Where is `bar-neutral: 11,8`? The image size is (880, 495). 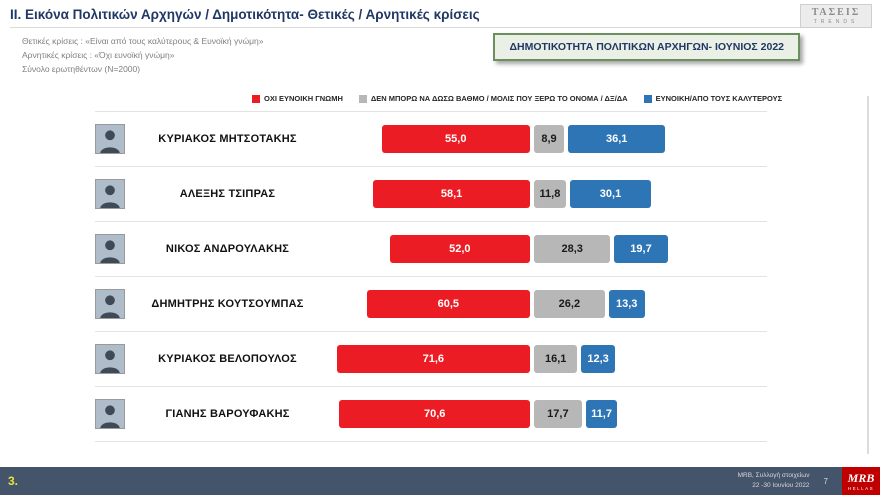 bar-neutral: 11,8 is located at coordinates (550, 194).